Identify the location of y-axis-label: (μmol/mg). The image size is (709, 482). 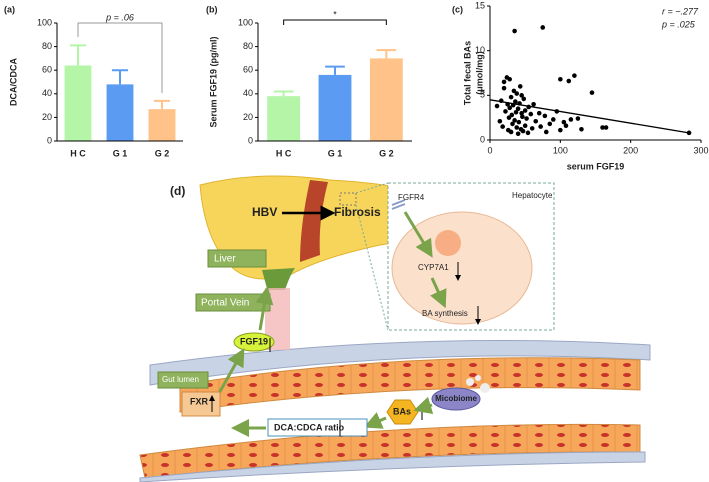
(479, 73).